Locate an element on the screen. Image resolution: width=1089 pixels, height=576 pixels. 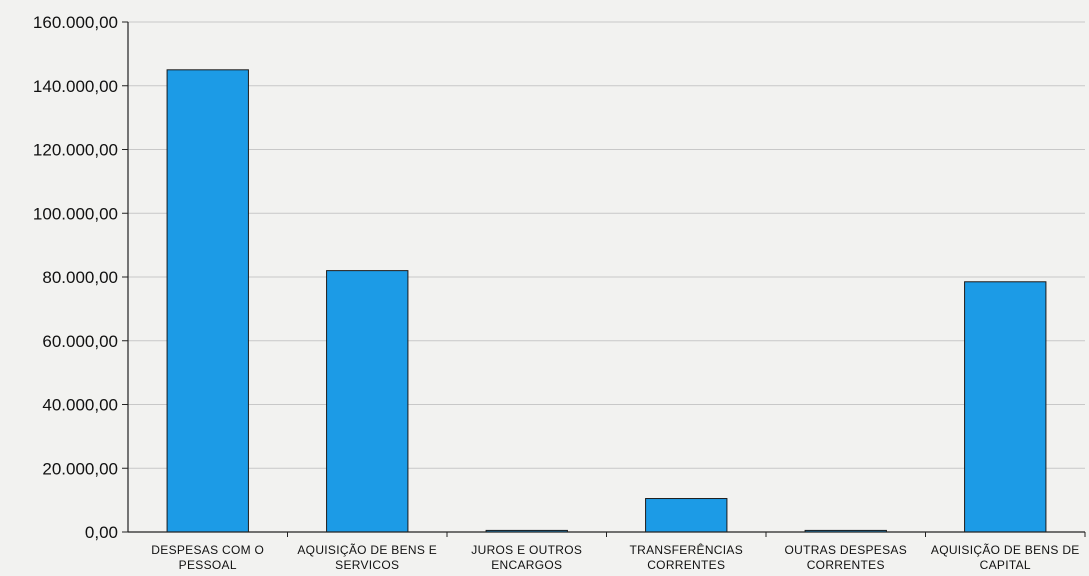
x-tick-label: PESSOAL is located at coordinates (208, 565).